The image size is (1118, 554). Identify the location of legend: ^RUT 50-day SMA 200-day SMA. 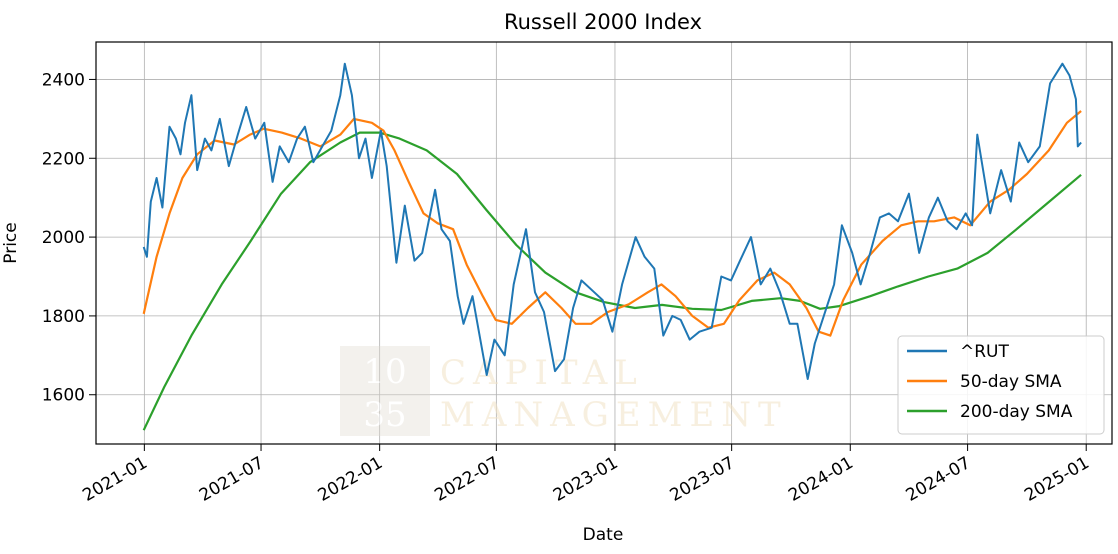
(1001, 385).